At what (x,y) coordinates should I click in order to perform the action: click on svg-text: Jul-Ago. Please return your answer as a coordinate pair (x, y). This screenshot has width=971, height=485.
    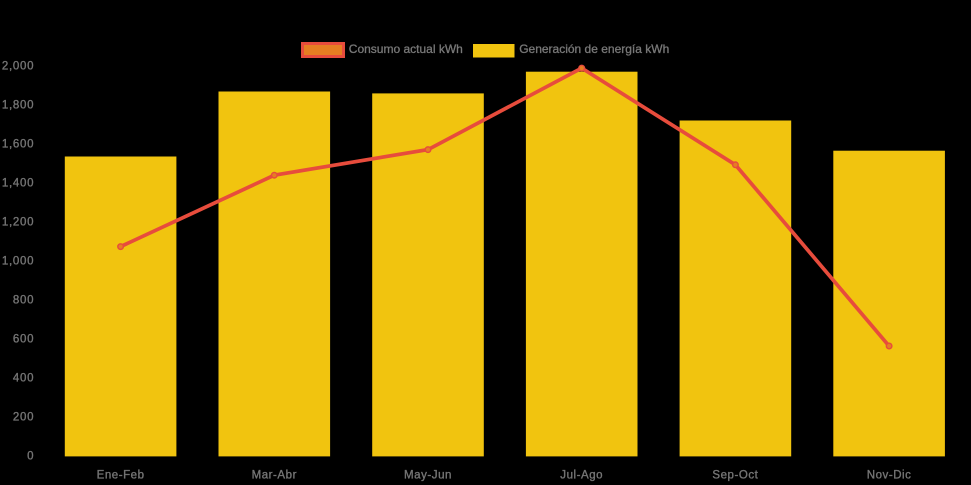
    Looking at the image, I should click on (581, 476).